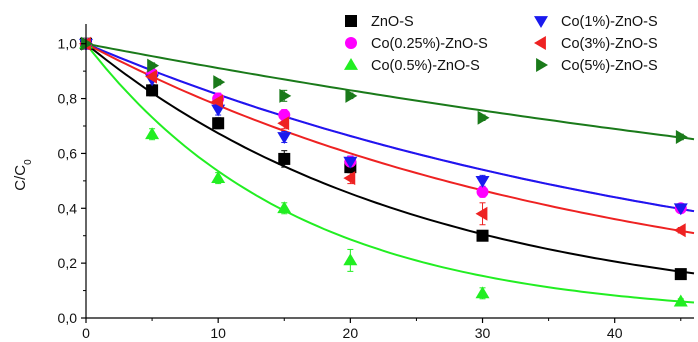 This screenshot has width=698, height=342. I want to click on legend-item-co-3-zno-s: Co(3%)-ZnO-S, so click(596, 44).